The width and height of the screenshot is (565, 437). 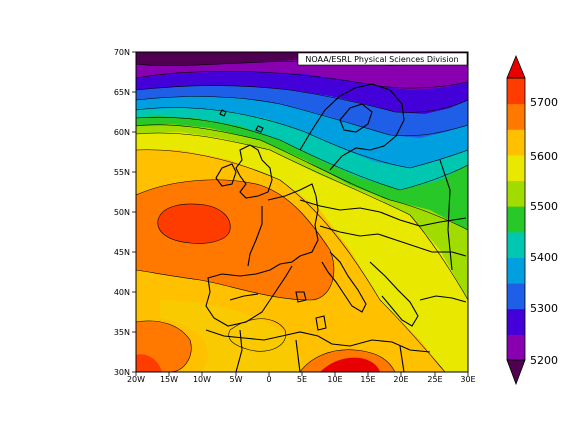 I want to click on colorbar-bottom-arrow, so click(x=516, y=372).